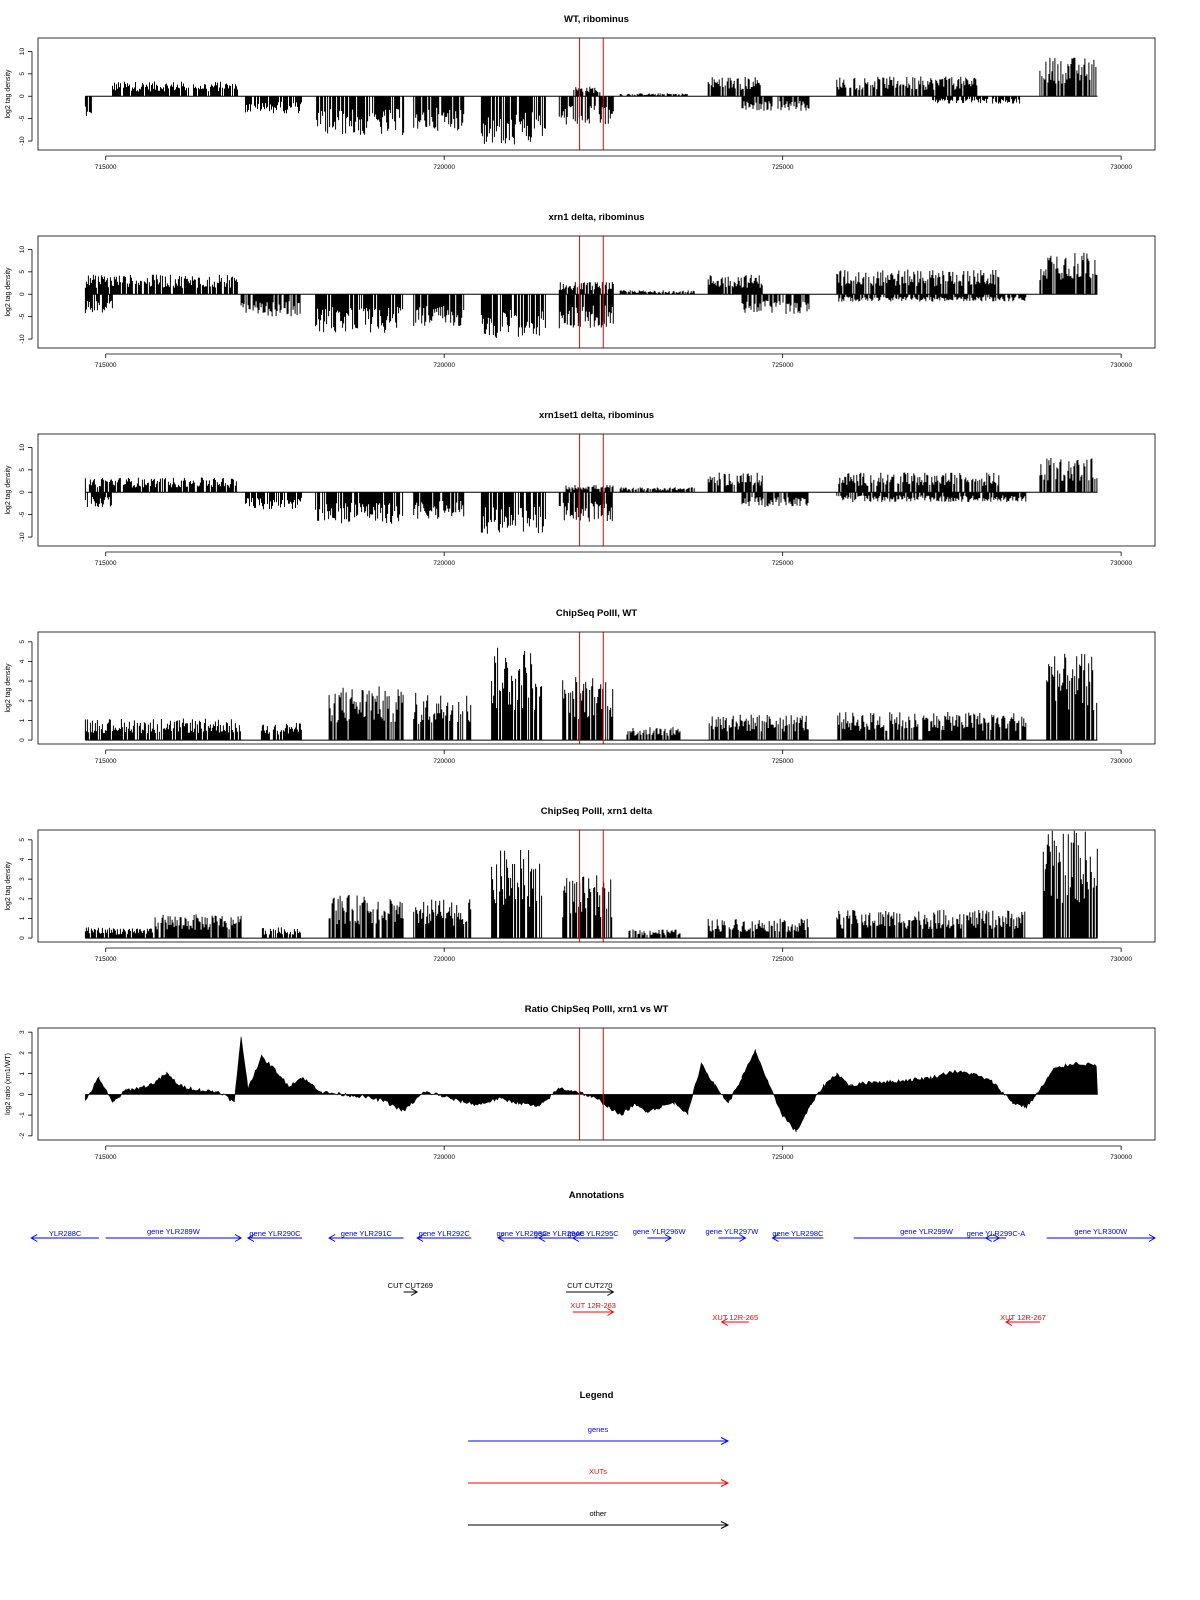 This screenshot has width=1200, height=1600. Describe the element at coordinates (725, 1441) in the screenshot. I see `legend-arrow-head` at that location.